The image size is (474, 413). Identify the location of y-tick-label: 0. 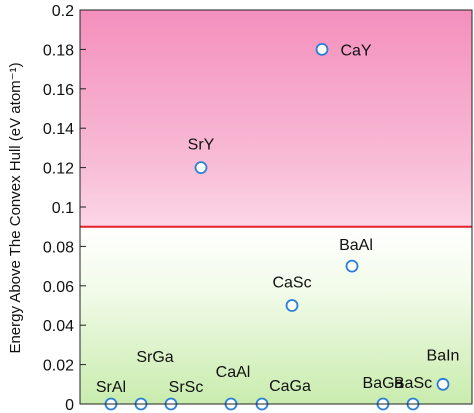
(69, 405).